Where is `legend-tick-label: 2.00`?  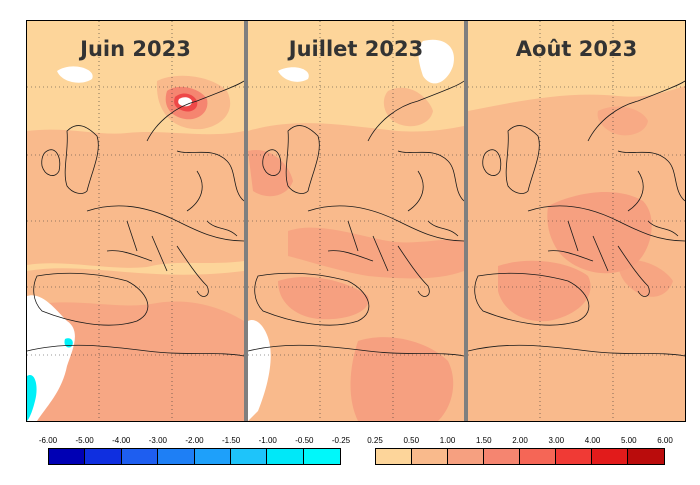
legend-tick-label: 2.00 is located at coordinates (520, 440).